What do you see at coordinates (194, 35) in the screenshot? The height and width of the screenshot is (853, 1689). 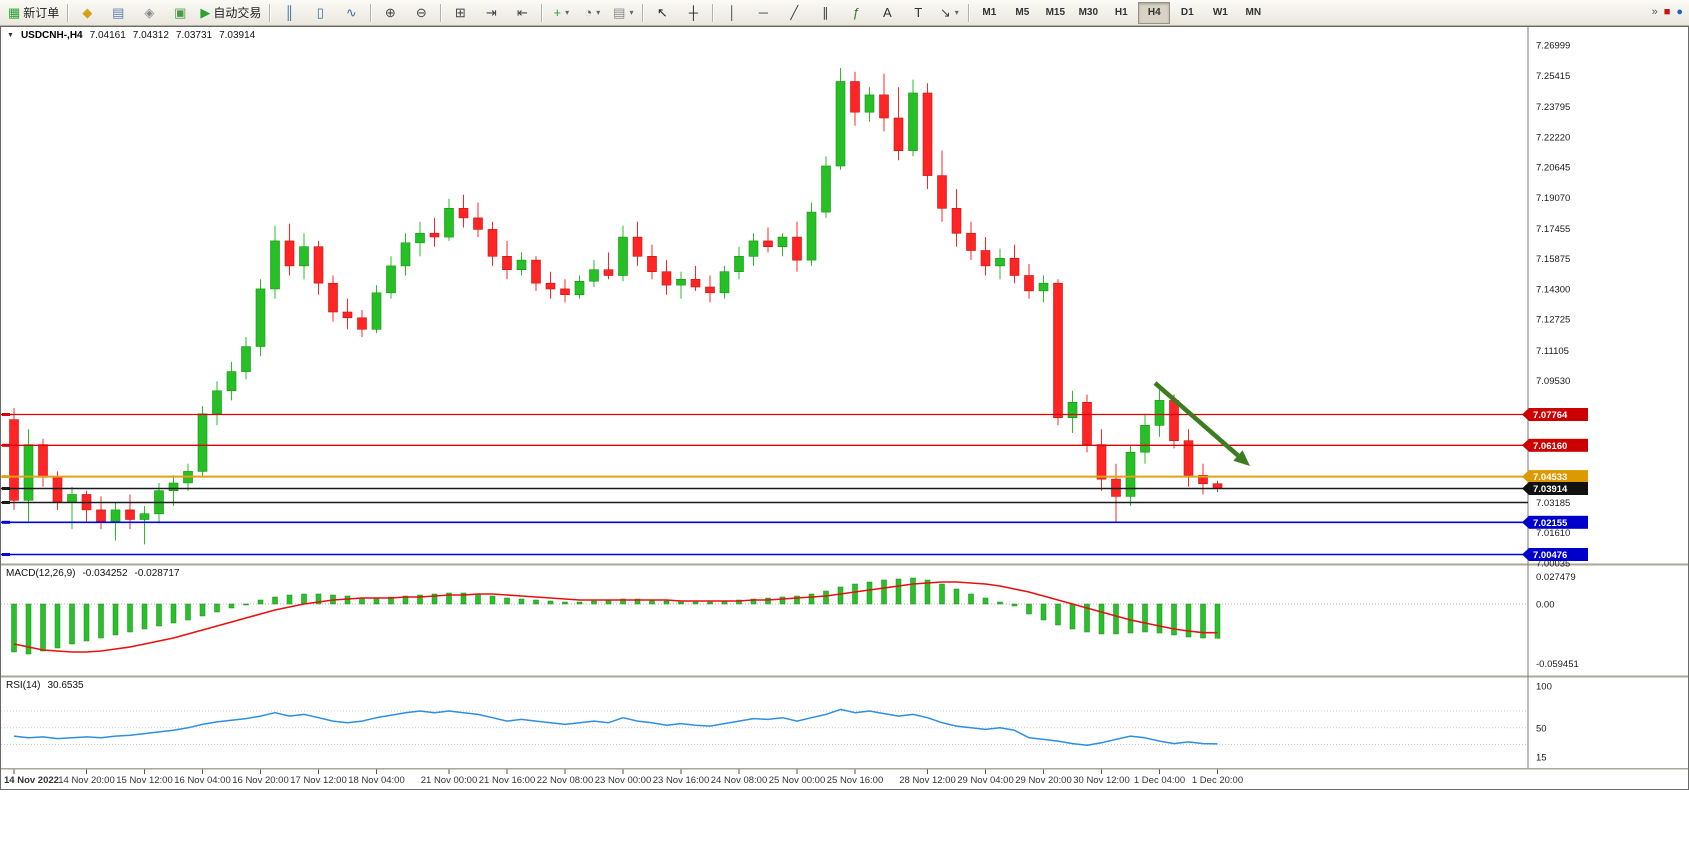 I see `ohlc-low-value: 7.03731` at bounding box center [194, 35].